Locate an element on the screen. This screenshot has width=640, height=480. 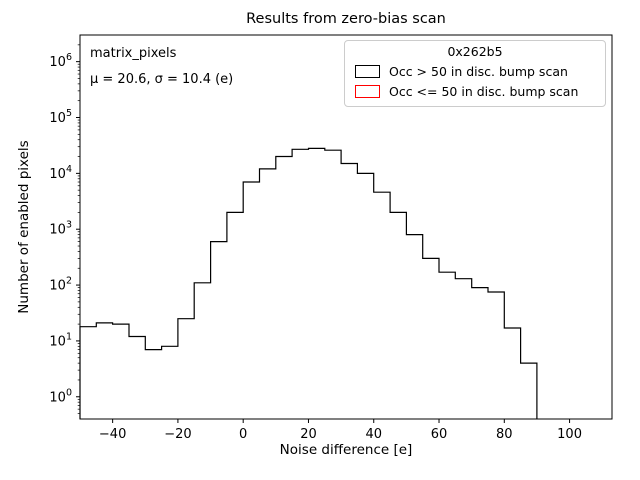
chart-title: Results from zero-bias scan is located at coordinates (346, 19).